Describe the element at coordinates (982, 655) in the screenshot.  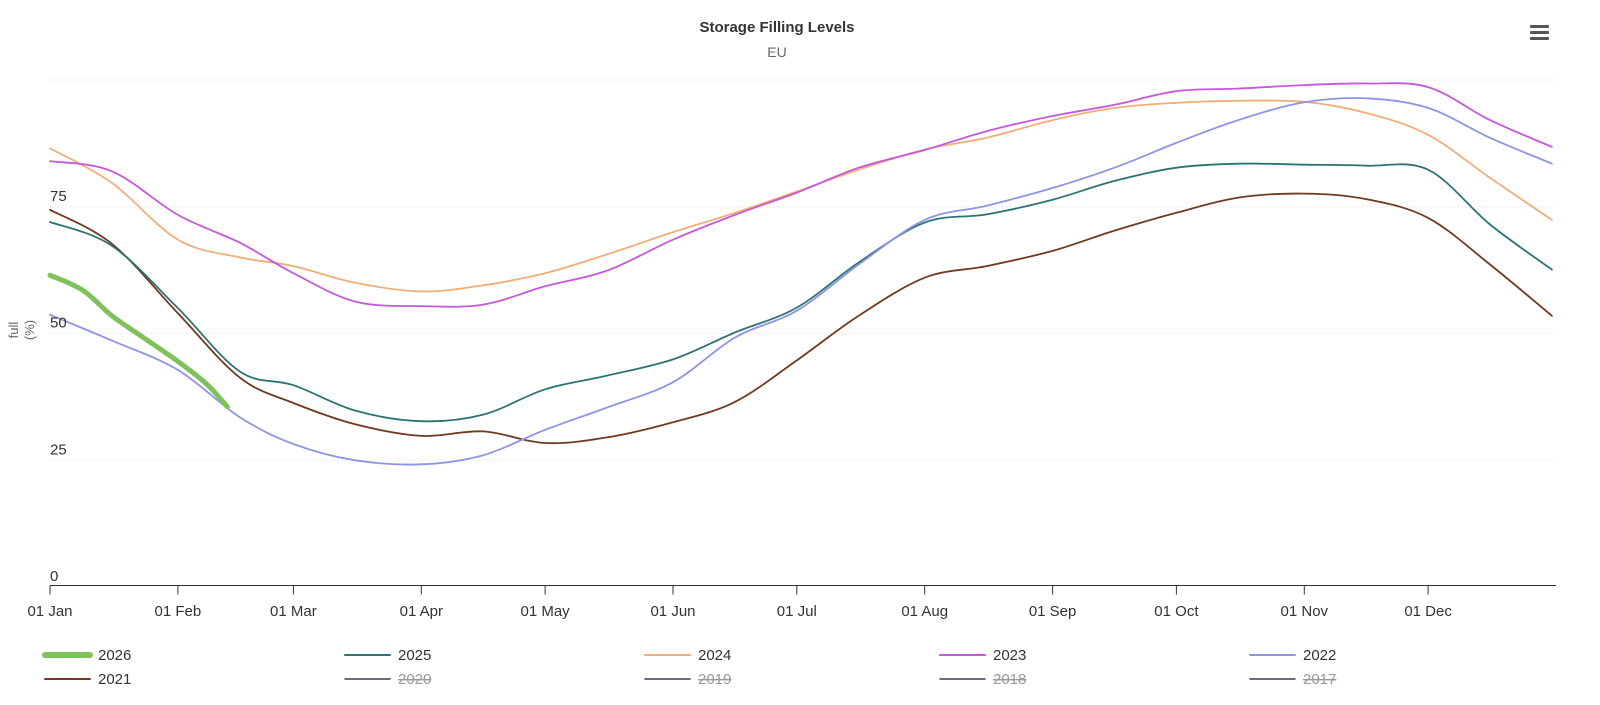
I see `legend-item-2023: 2023` at that location.